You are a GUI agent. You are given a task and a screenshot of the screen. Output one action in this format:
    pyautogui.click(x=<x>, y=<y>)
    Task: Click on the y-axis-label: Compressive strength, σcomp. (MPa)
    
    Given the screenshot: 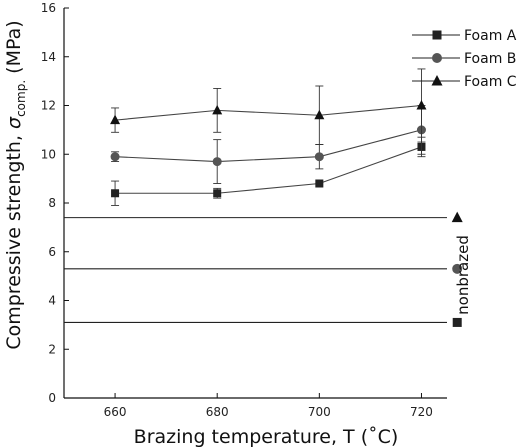 What is the action you would take?
    pyautogui.click(x=15, y=184)
    